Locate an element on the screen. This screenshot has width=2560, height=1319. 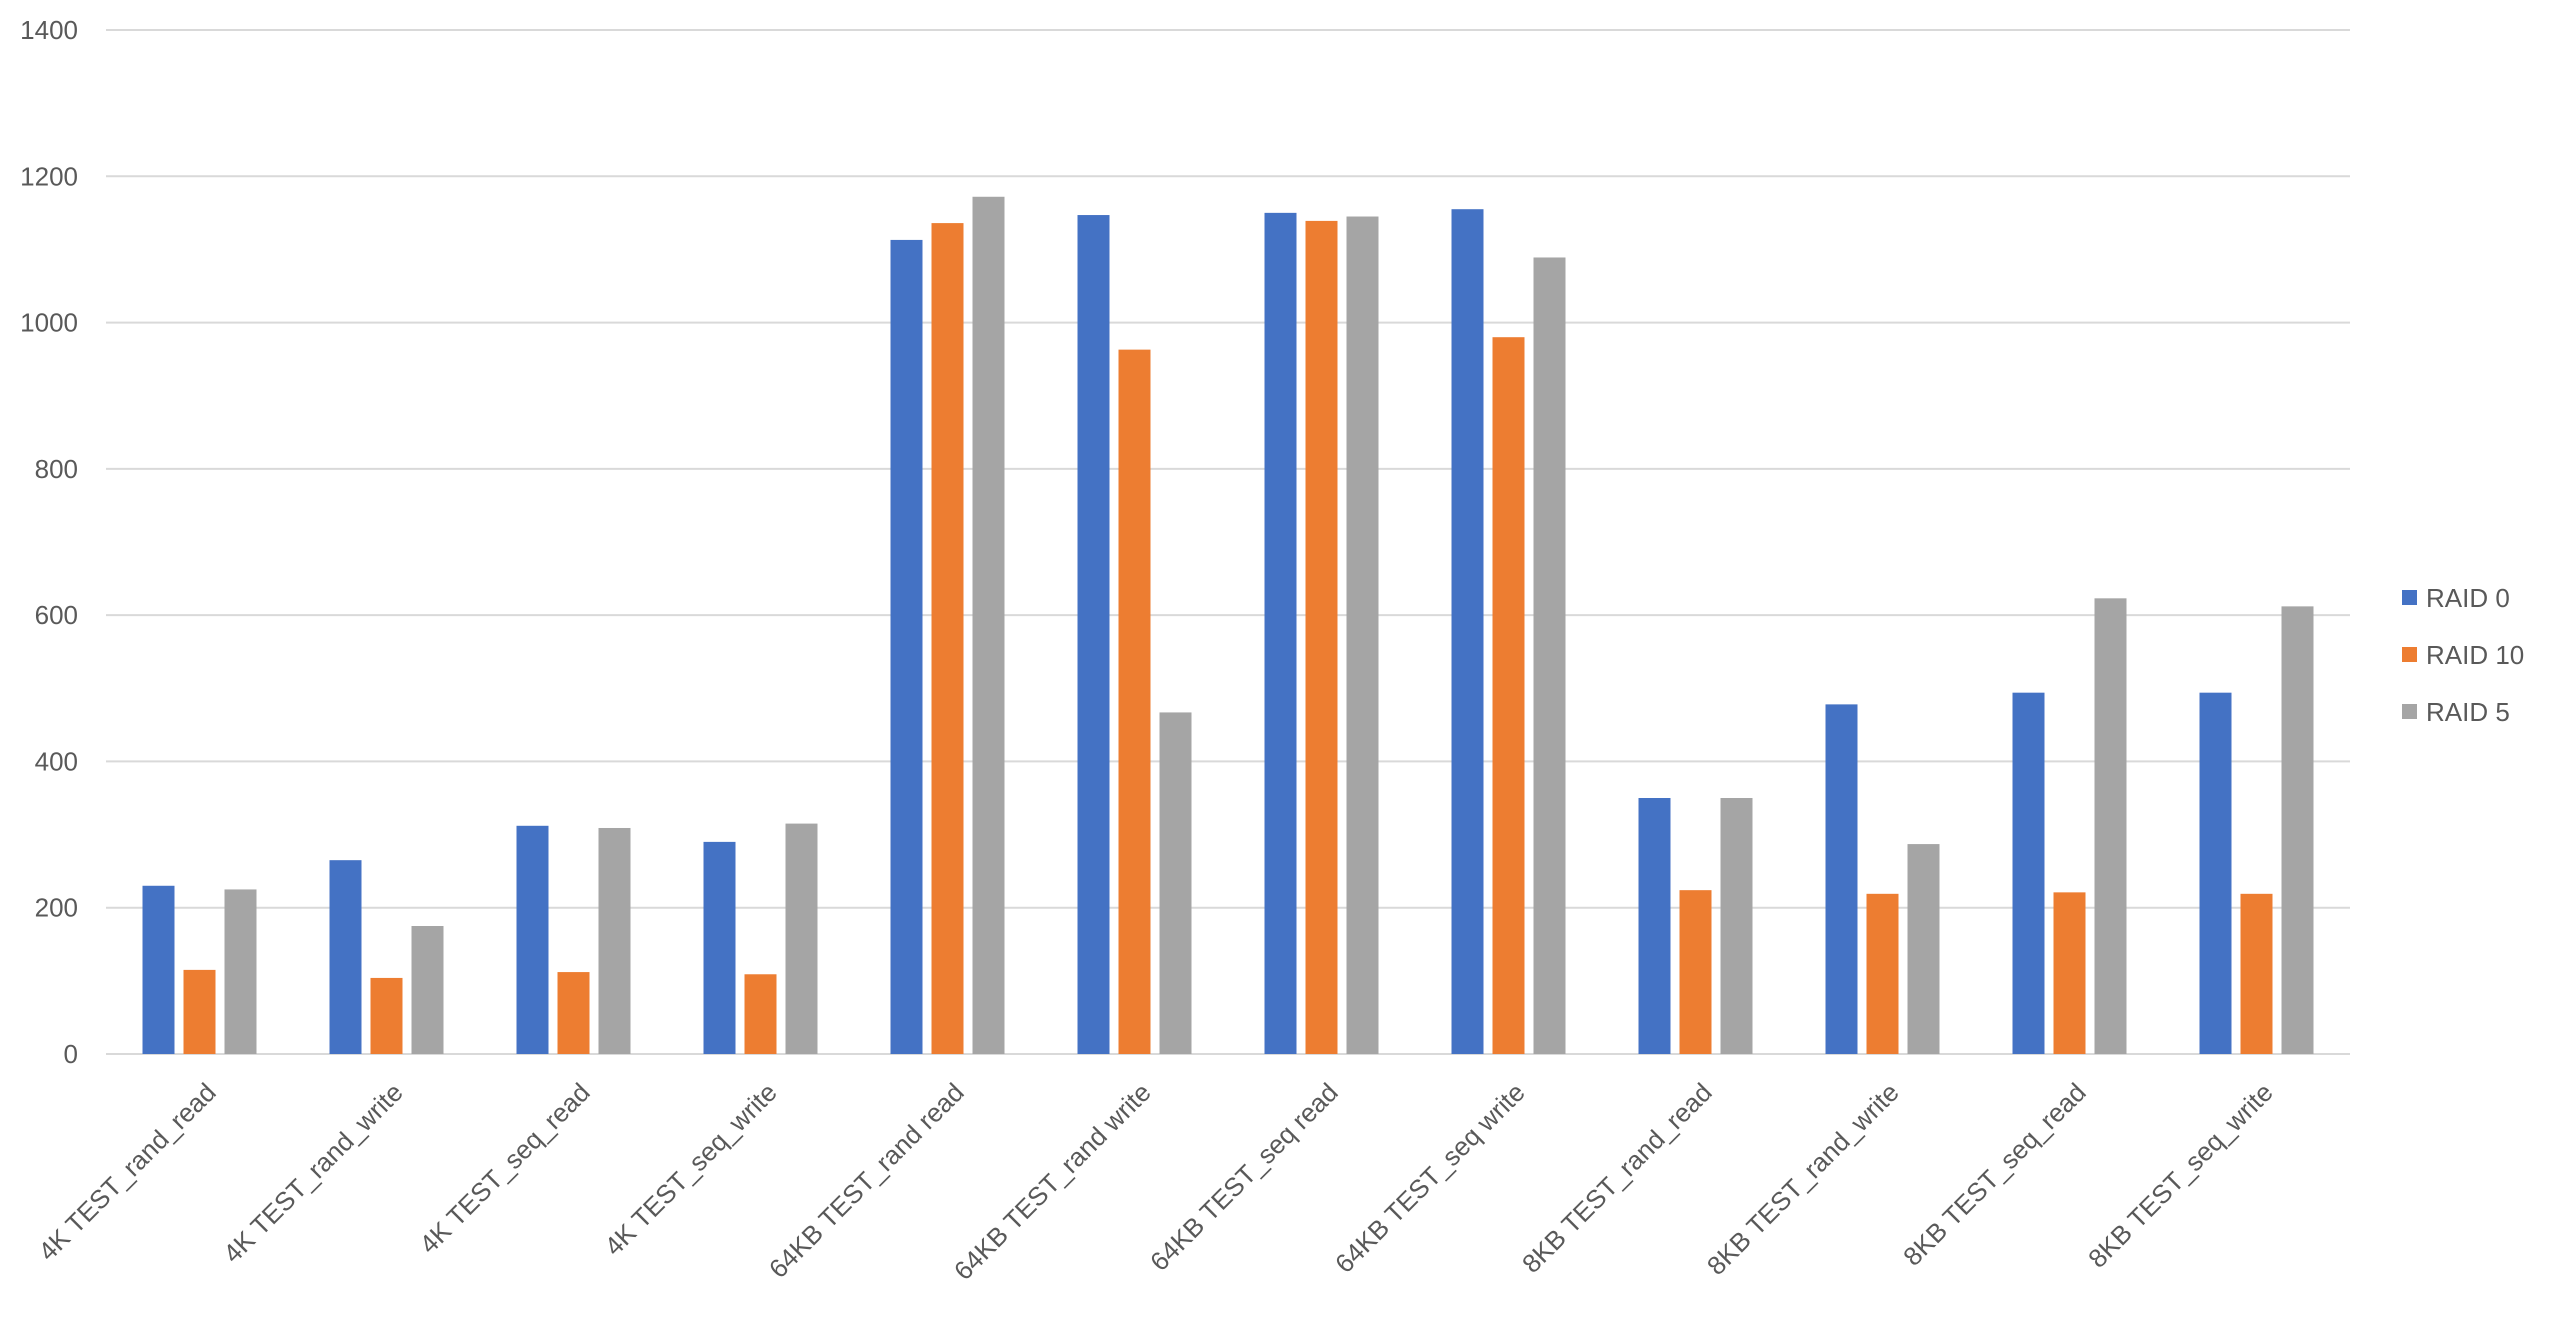
x-category-label: 8KB TEST_rand_write is located at coordinates (1803, 1179).